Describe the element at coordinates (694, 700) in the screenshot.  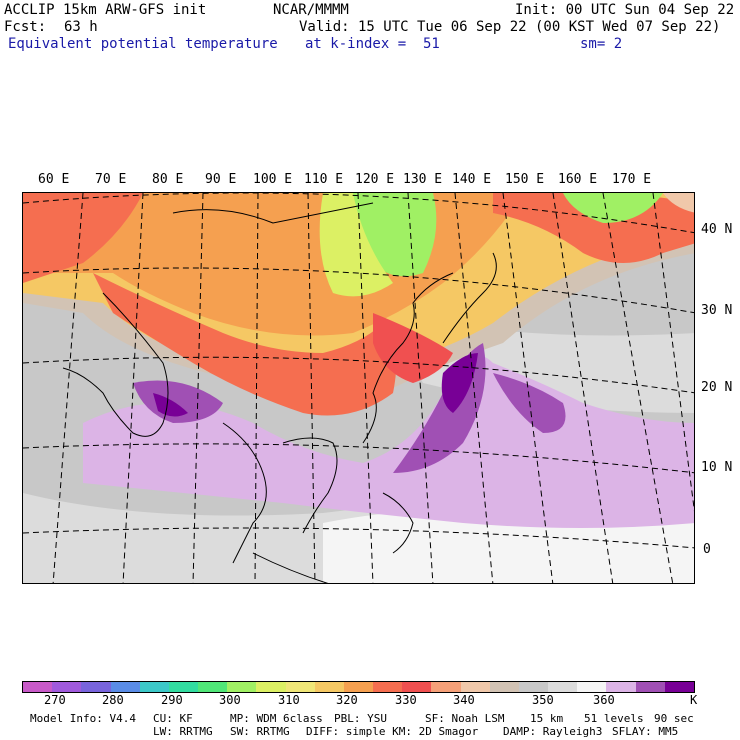
I see `colorbar-unit: K` at that location.